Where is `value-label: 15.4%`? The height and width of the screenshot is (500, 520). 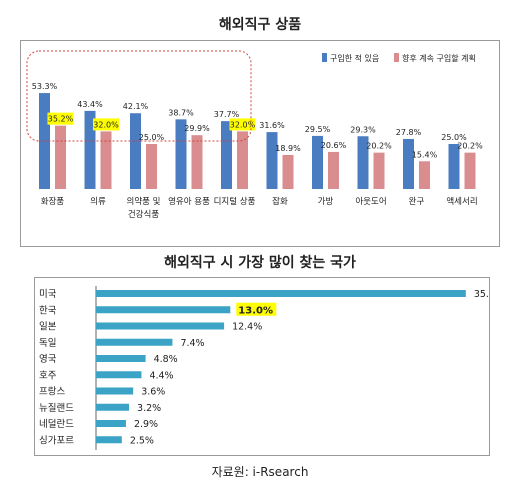
value-label: 15.4% is located at coordinates (425, 154).